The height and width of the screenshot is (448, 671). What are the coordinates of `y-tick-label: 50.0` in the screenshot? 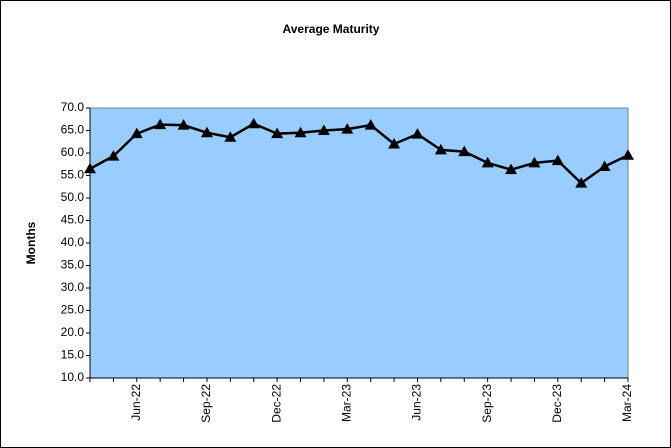 It's located at (73, 197).